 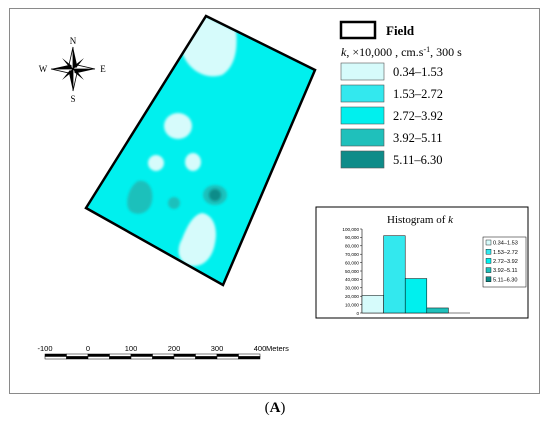 I want to click on zone-mid-small, so click(x=174, y=203).